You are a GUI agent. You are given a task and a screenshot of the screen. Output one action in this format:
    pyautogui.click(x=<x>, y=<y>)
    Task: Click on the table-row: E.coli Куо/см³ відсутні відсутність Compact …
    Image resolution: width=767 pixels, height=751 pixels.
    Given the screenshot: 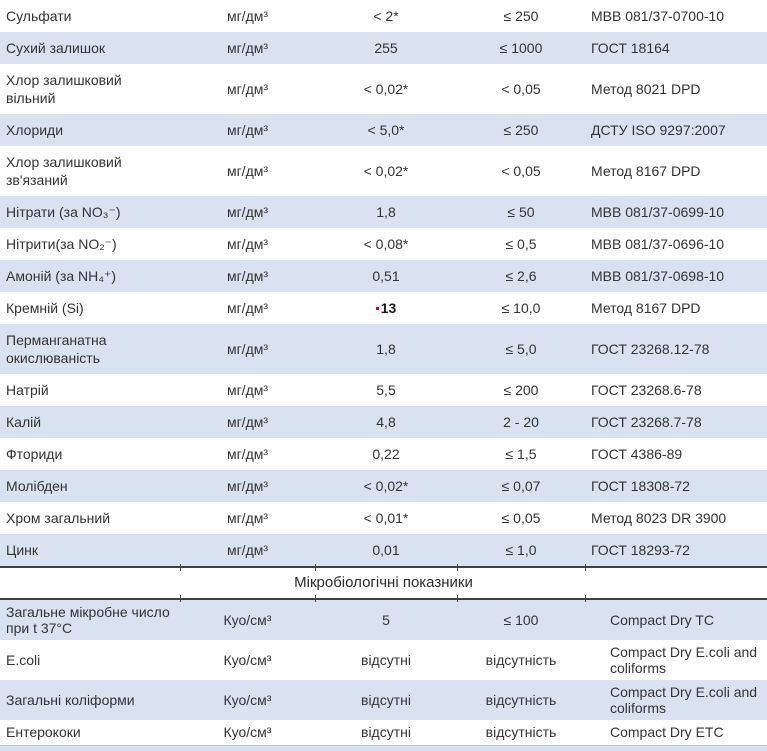 What is the action you would take?
    pyautogui.click(x=383, y=660)
    